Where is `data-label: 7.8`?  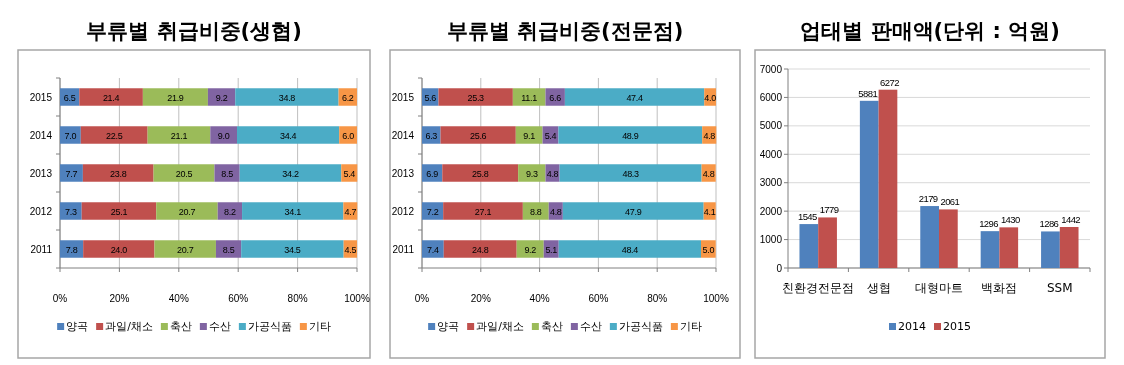 data-label: 7.8 is located at coordinates (71, 249).